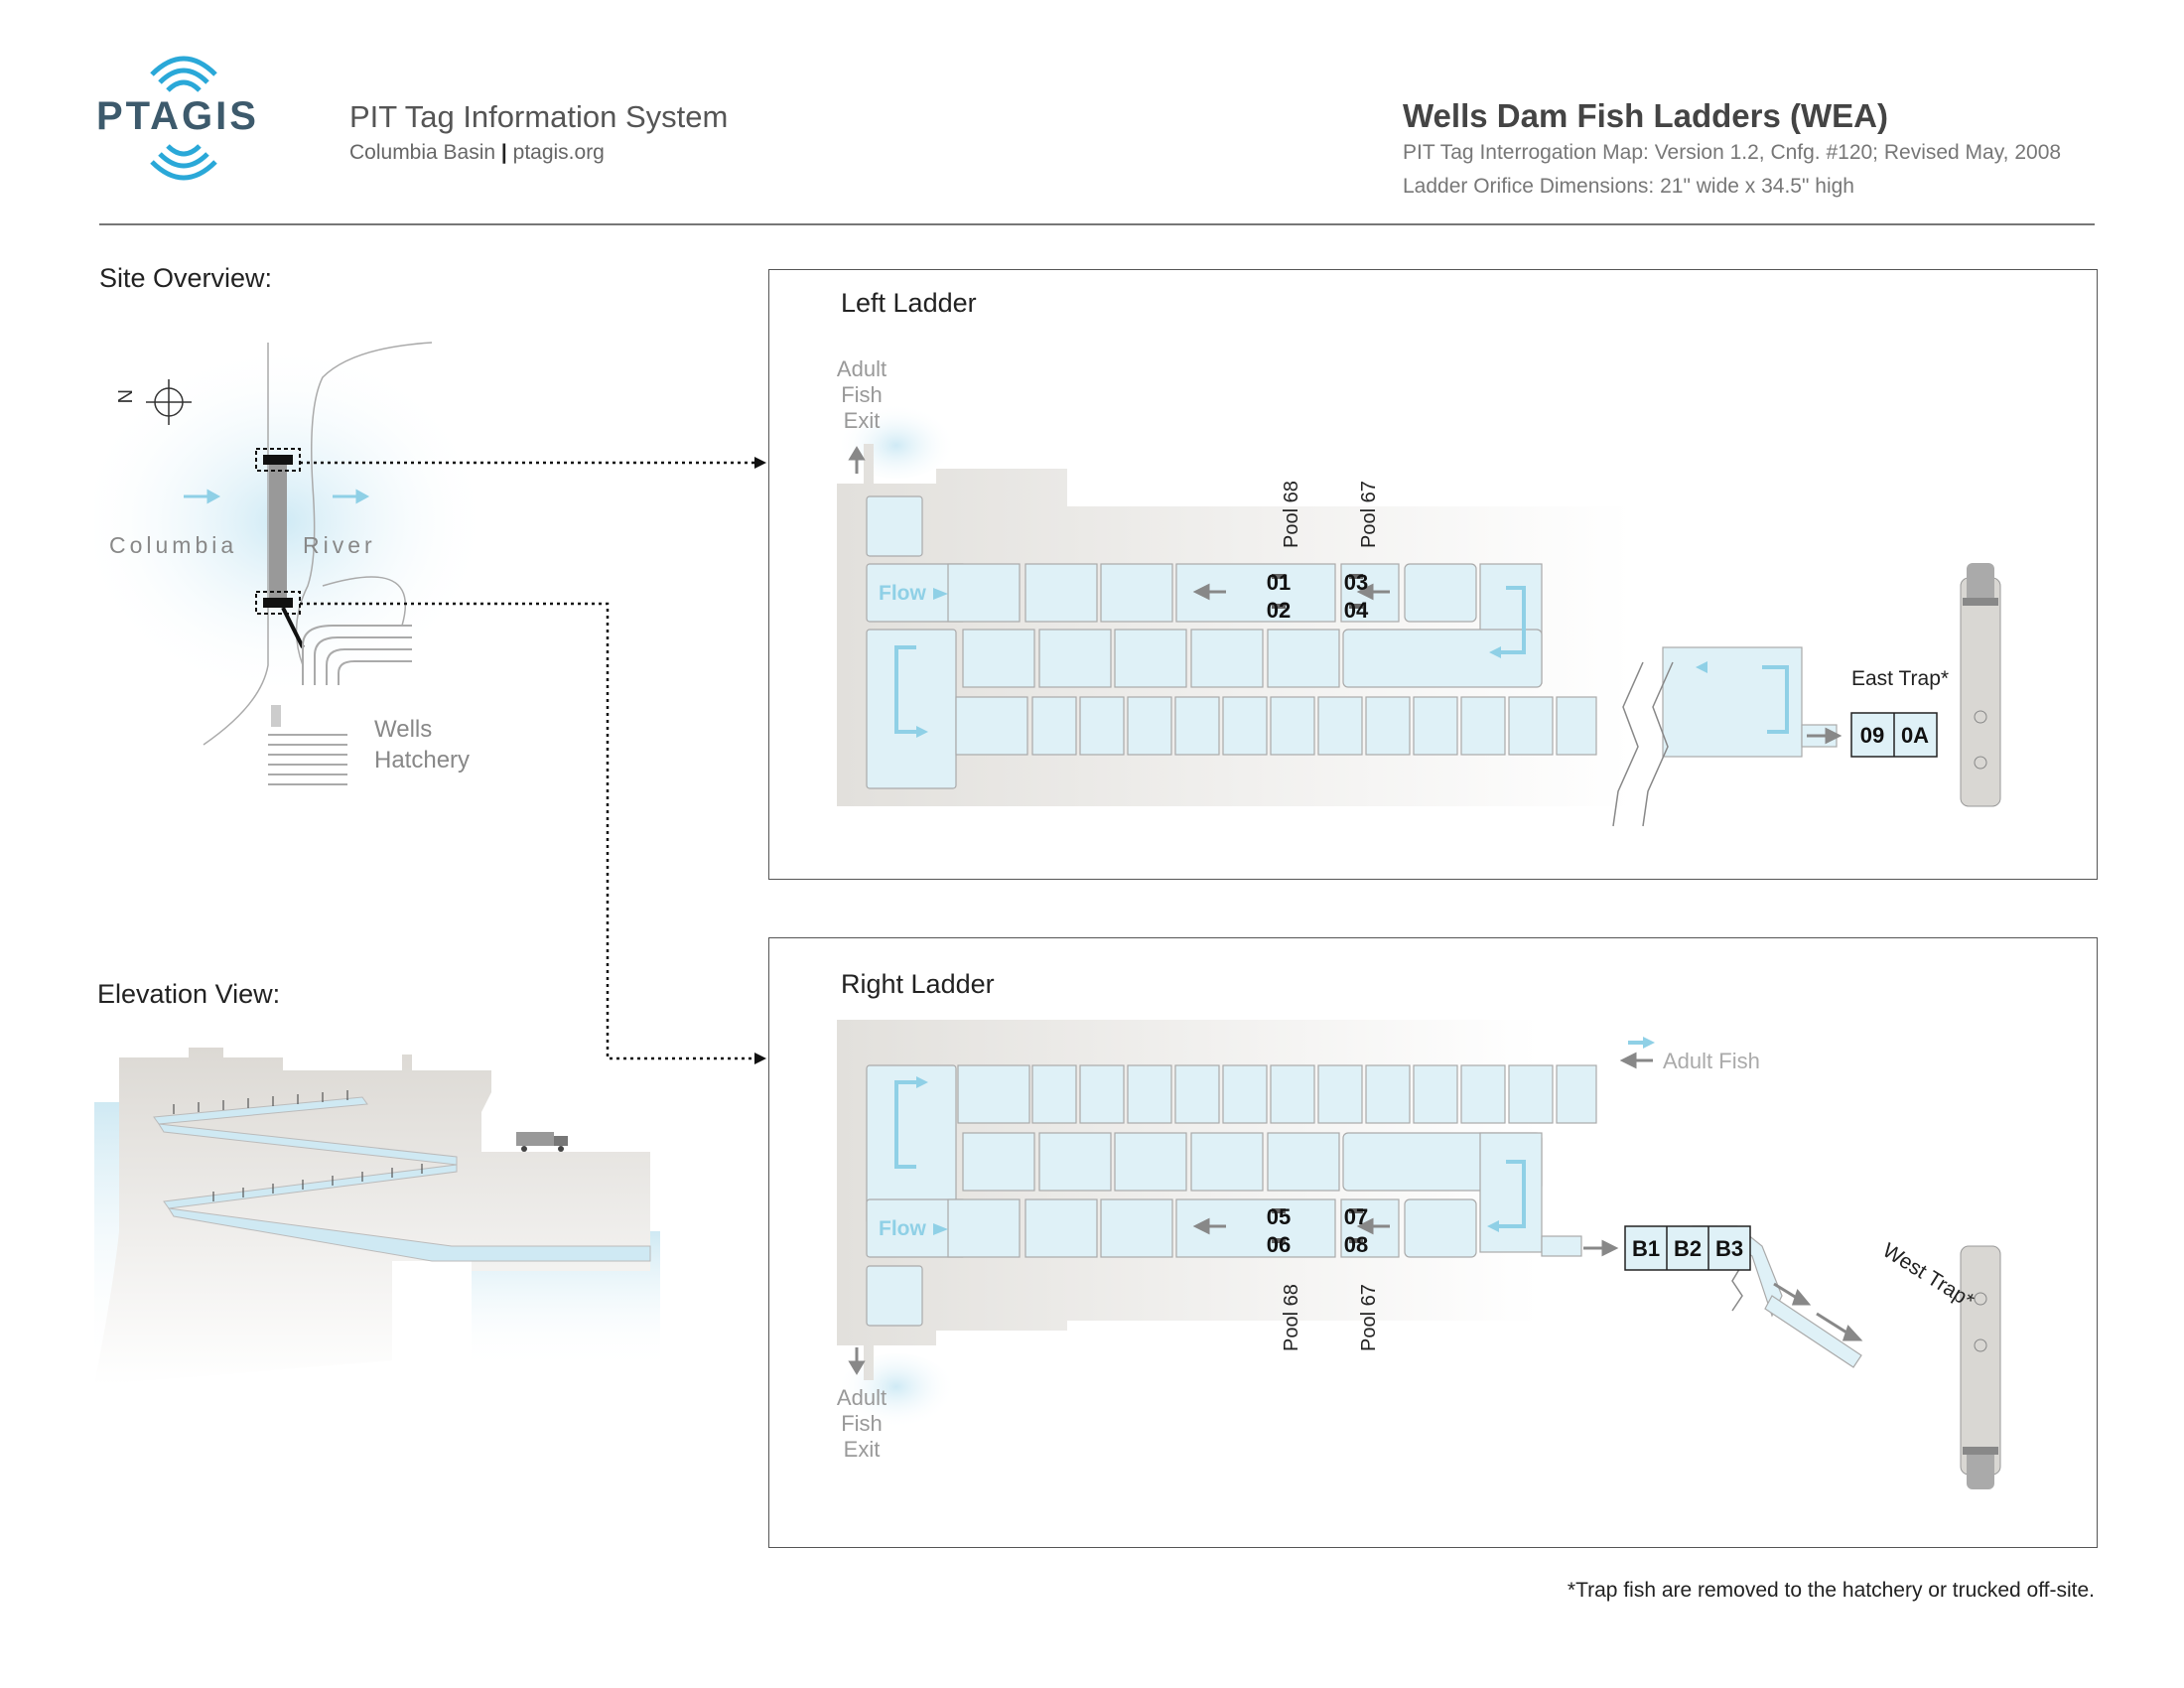 The height and width of the screenshot is (1688, 2184). What do you see at coordinates (1279, 610) in the screenshot?
I see `antenna-02: 02` at bounding box center [1279, 610].